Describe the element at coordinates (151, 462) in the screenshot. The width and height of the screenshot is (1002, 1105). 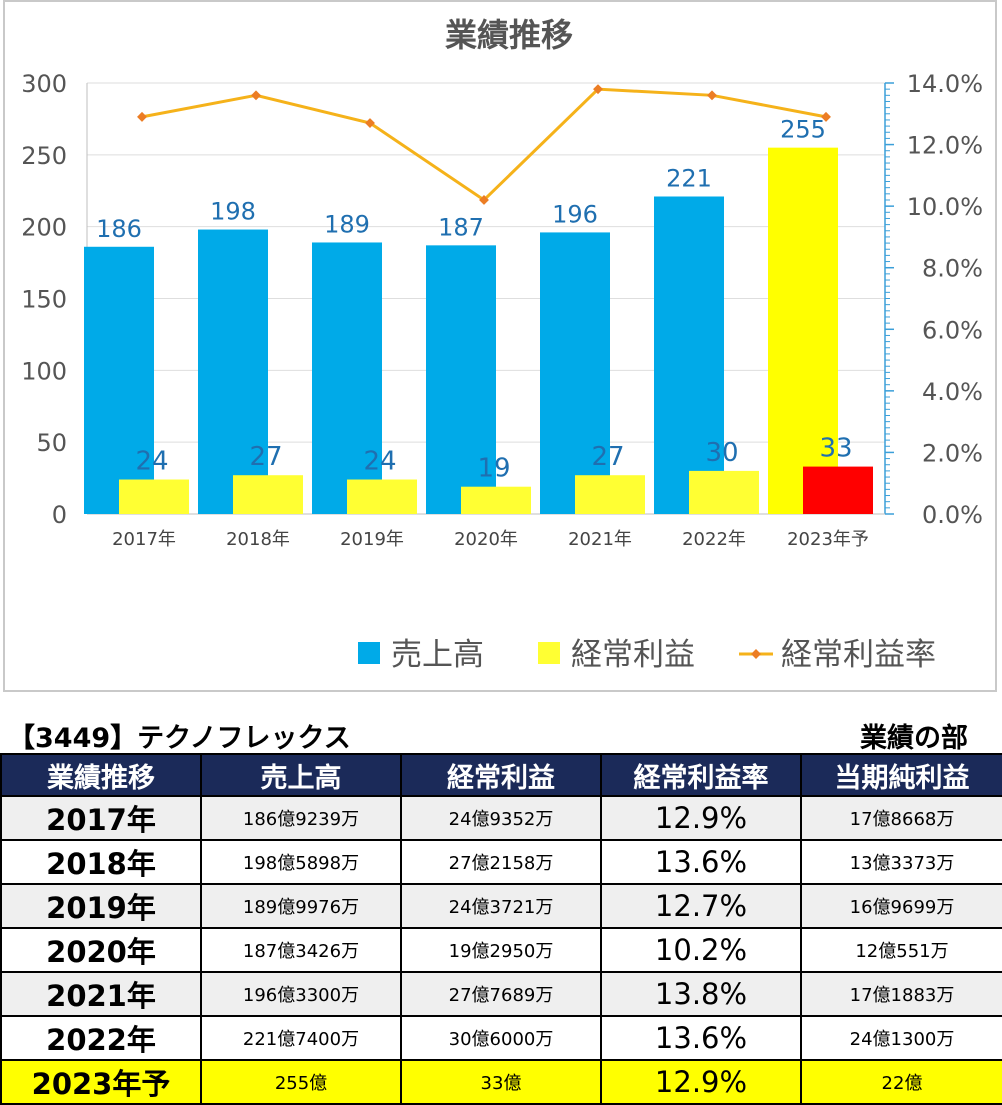
I see `profit-data-label: 24` at that location.